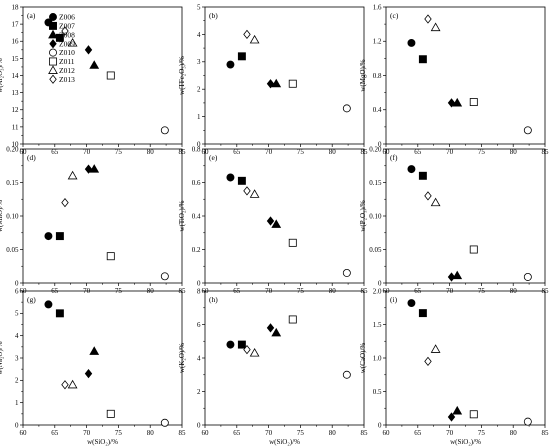 Image resolution: width=550 pixels, height=447 pixels. I want to click on y-tick-label: 6, so click(17, 291).